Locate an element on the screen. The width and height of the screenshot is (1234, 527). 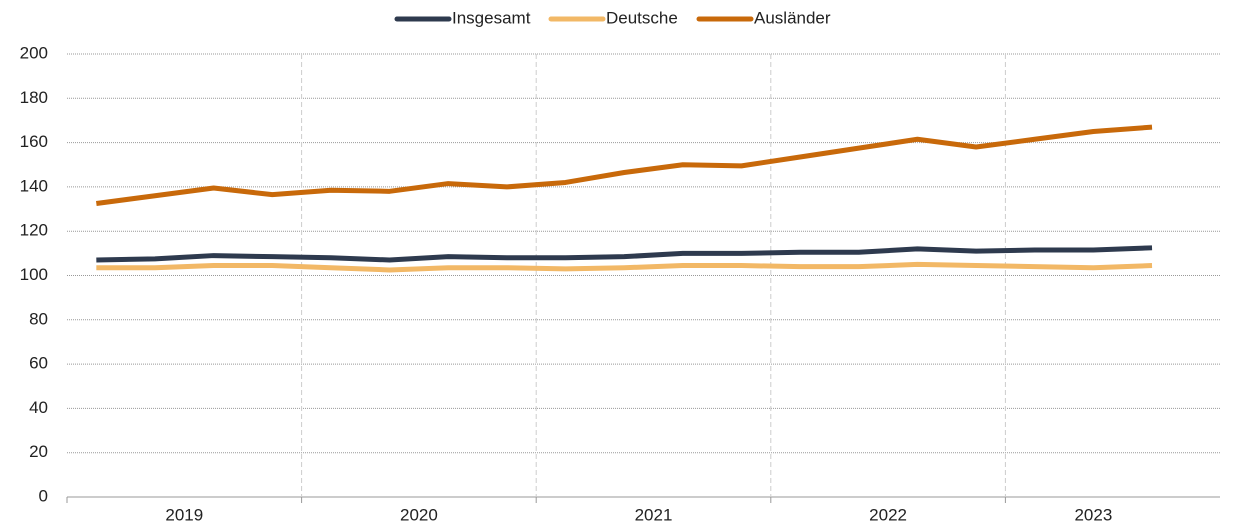
y-tick-label: 200 is located at coordinates (34, 52).